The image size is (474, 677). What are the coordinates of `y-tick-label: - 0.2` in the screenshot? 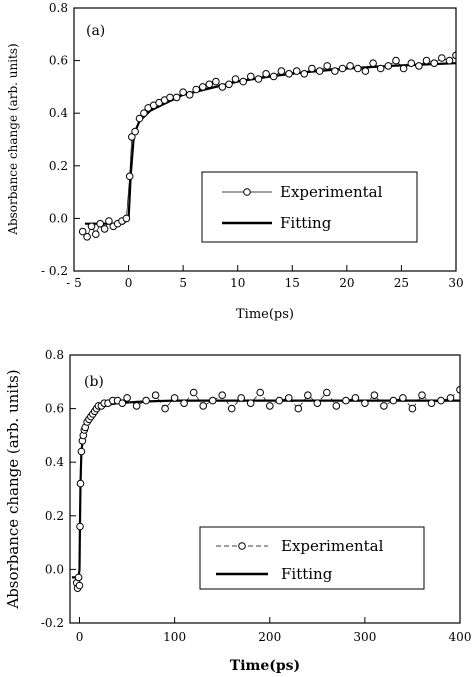 It's located at (54, 271).